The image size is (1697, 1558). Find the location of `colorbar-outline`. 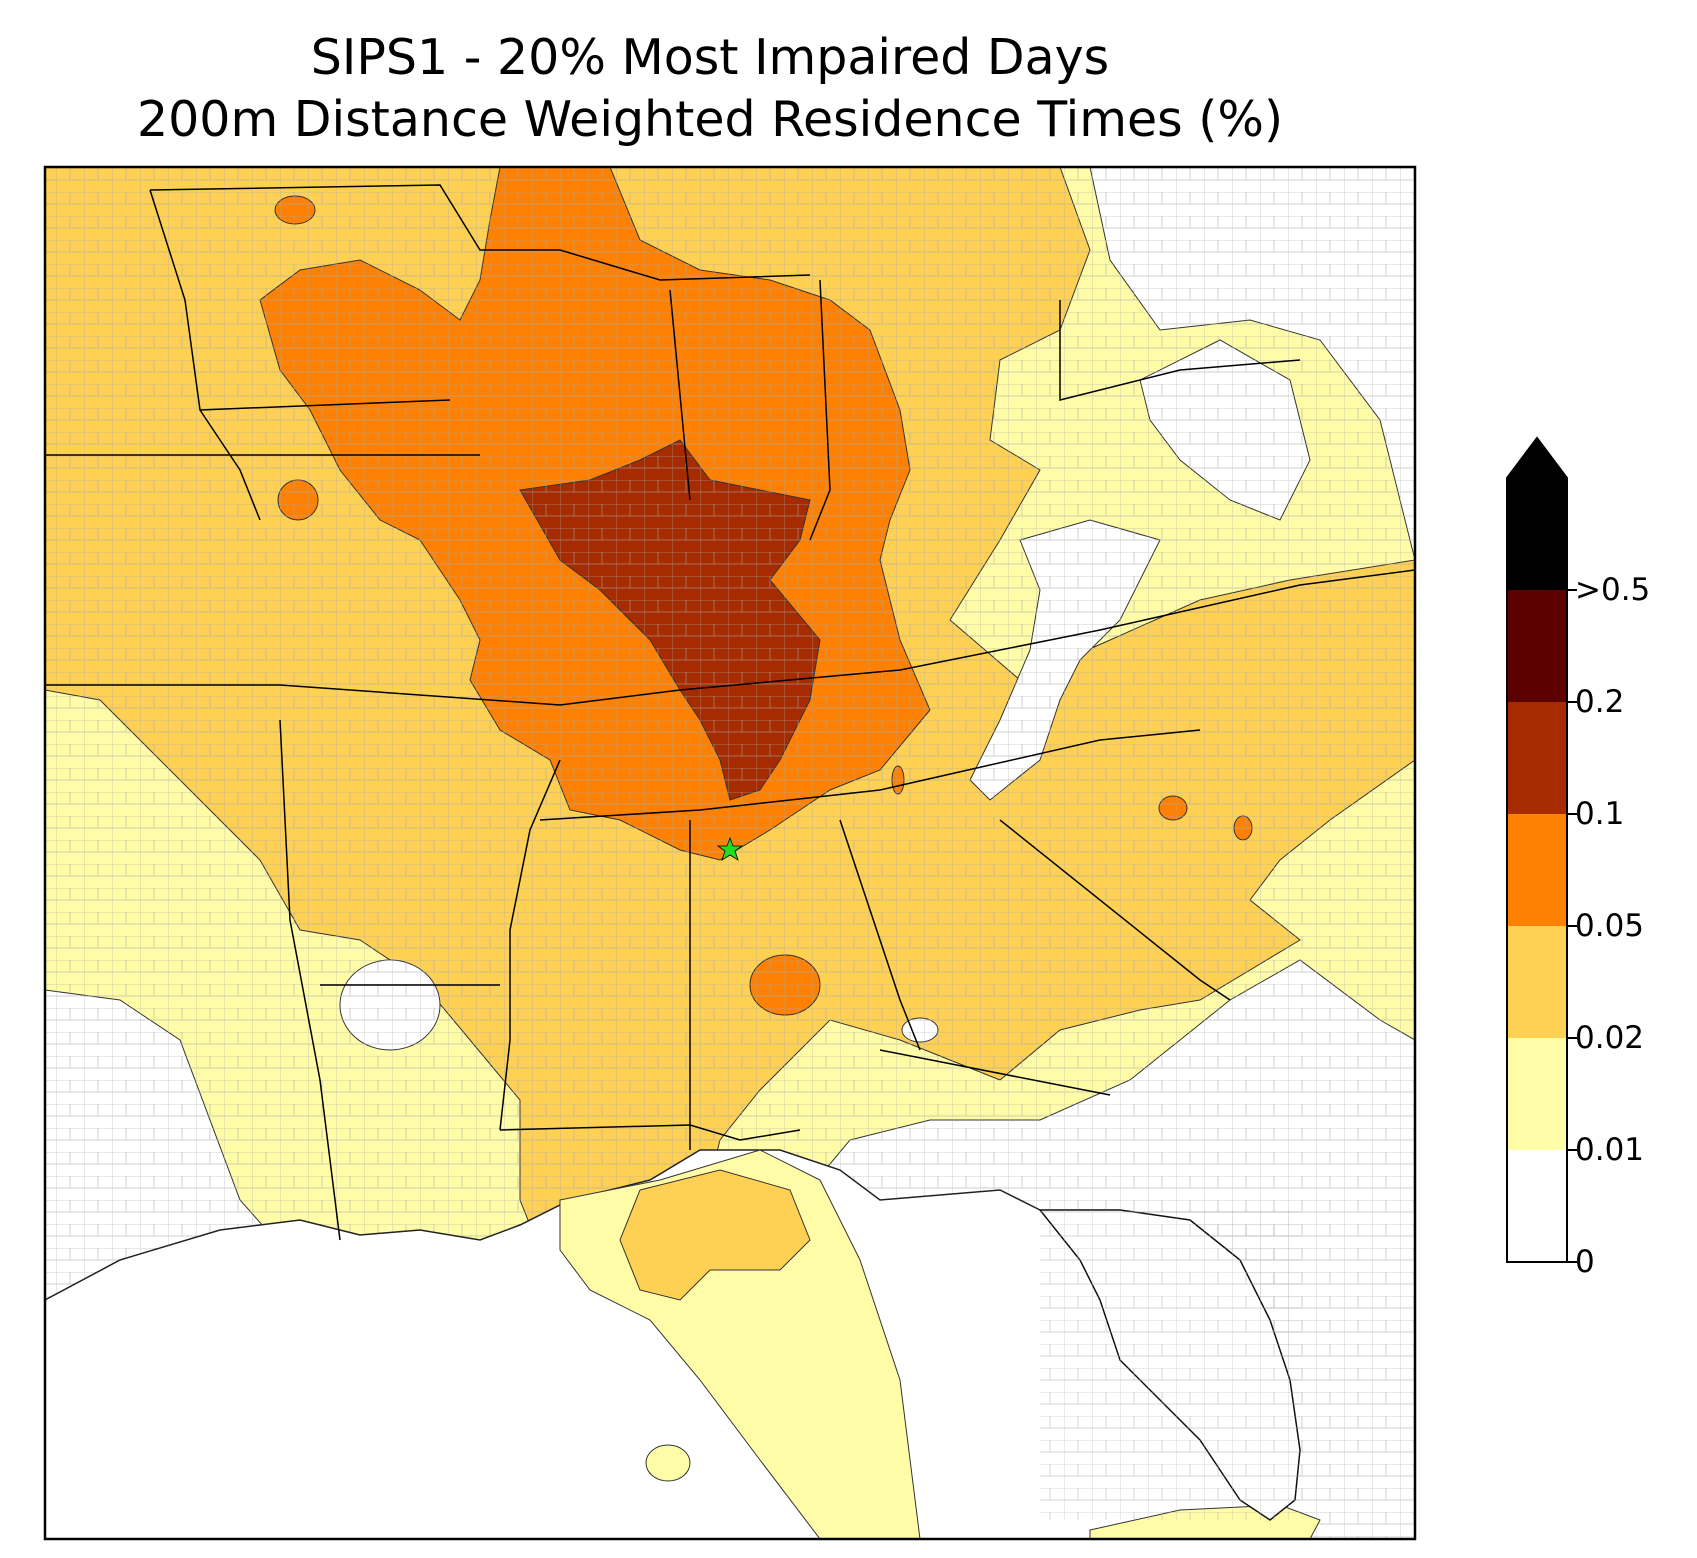

colorbar-outline is located at coordinates (1537, 849).